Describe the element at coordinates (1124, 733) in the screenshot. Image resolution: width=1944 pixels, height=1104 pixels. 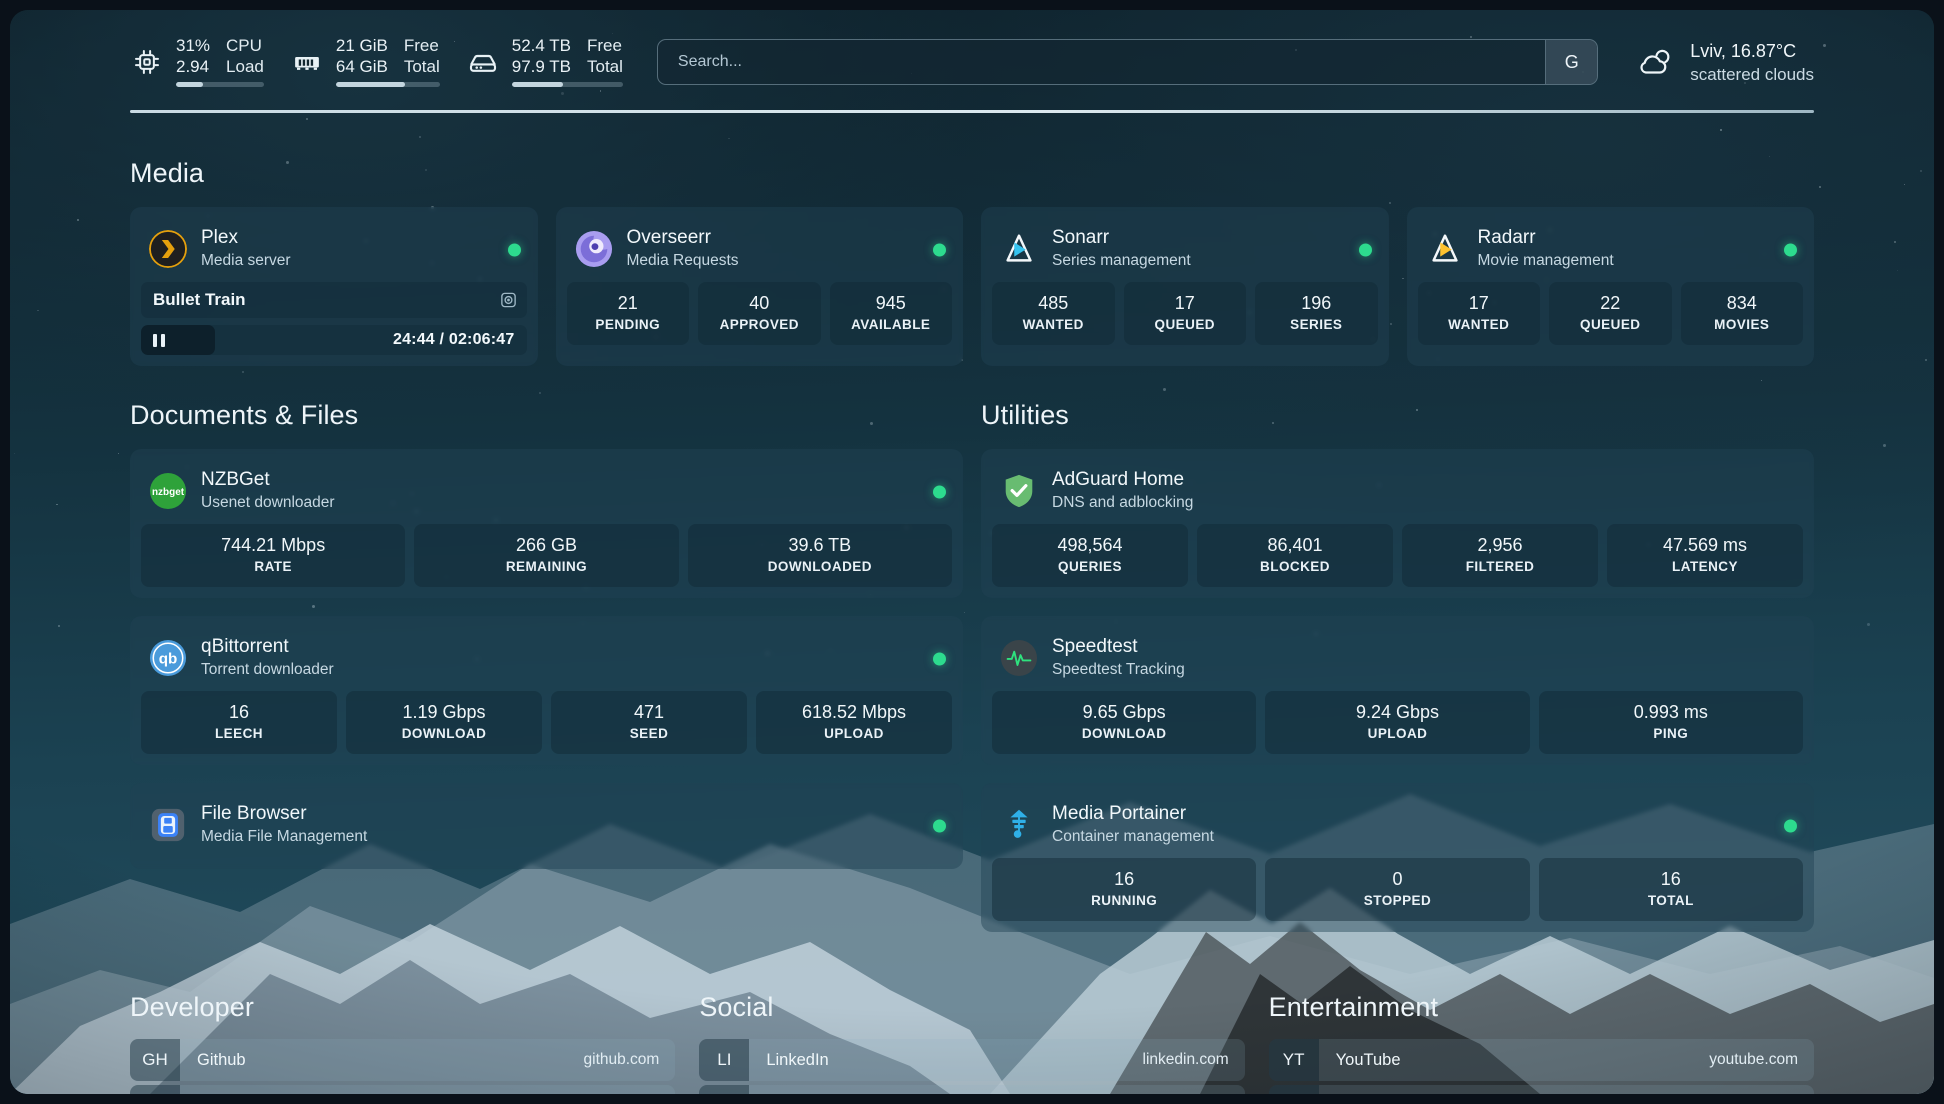
I see `stat-key: DOWNLOAD` at that location.